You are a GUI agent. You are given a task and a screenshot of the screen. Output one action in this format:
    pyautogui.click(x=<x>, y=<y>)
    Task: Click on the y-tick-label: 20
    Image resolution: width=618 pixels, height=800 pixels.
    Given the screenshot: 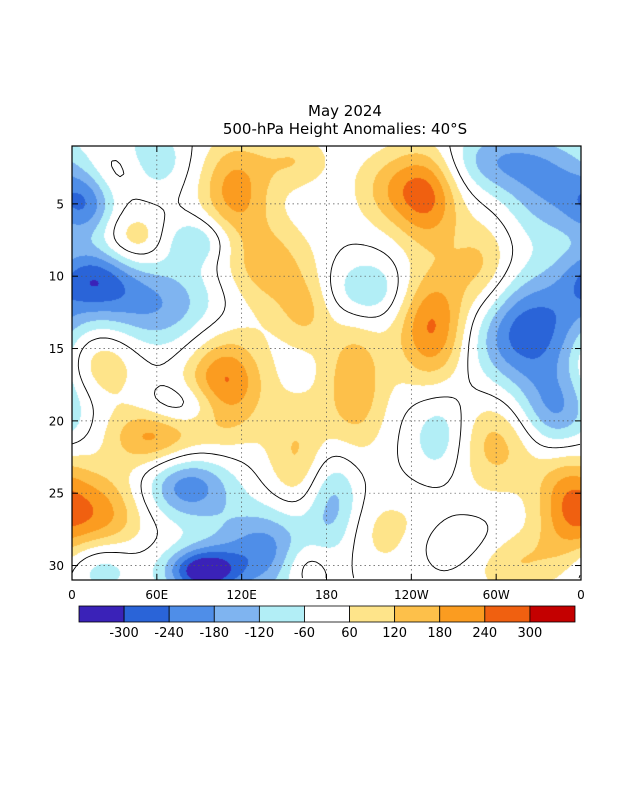 What is the action you would take?
    pyautogui.click(x=56, y=421)
    